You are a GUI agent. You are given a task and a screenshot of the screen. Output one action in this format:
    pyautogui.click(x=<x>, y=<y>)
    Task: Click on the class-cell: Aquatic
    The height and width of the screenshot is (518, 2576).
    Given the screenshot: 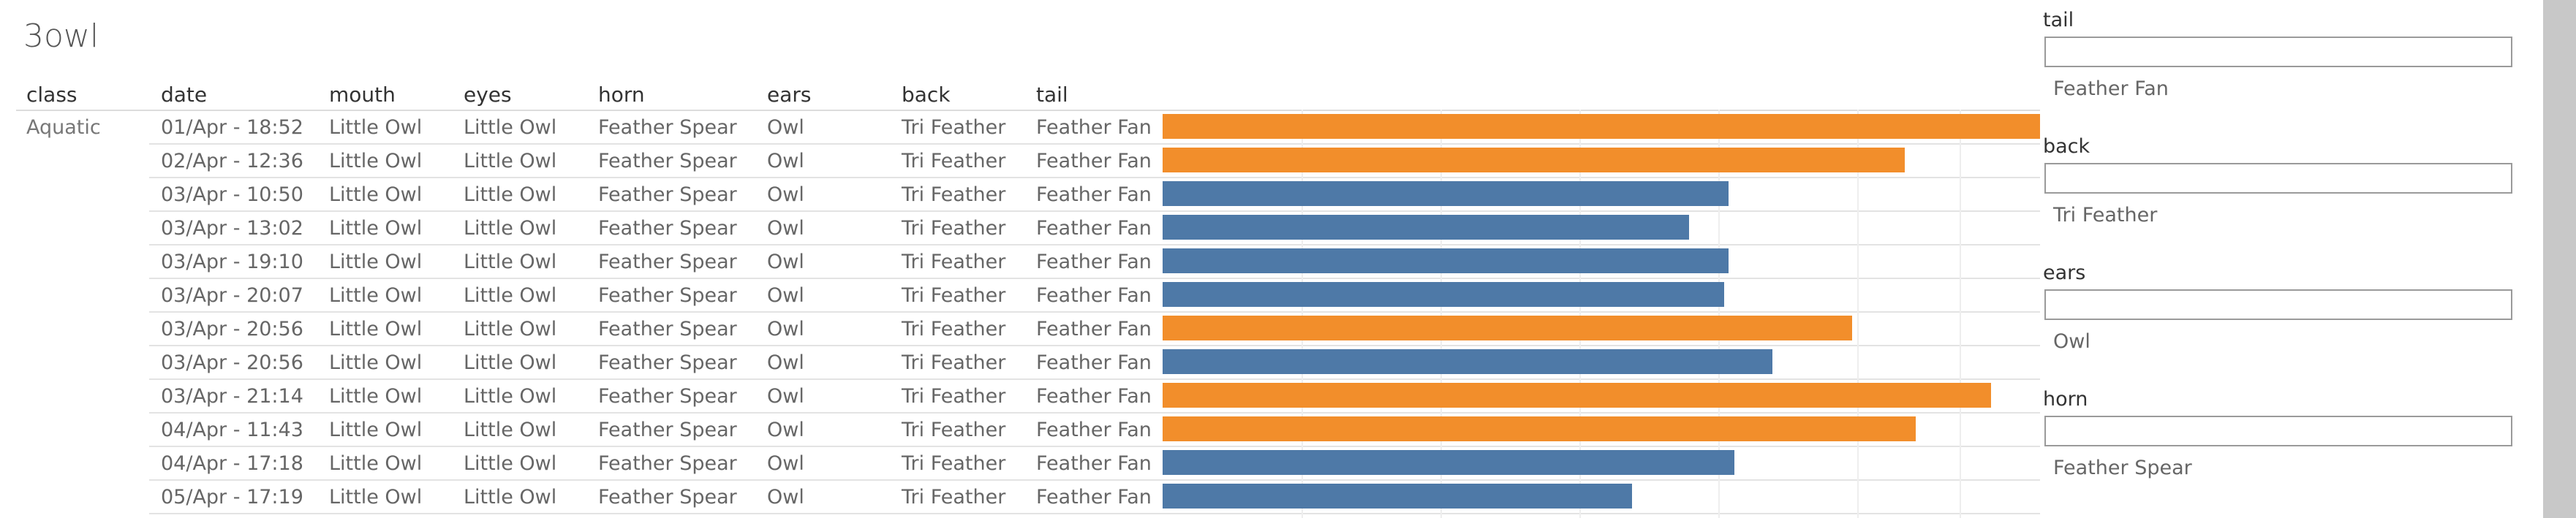 What is the action you would take?
    pyautogui.click(x=63, y=128)
    